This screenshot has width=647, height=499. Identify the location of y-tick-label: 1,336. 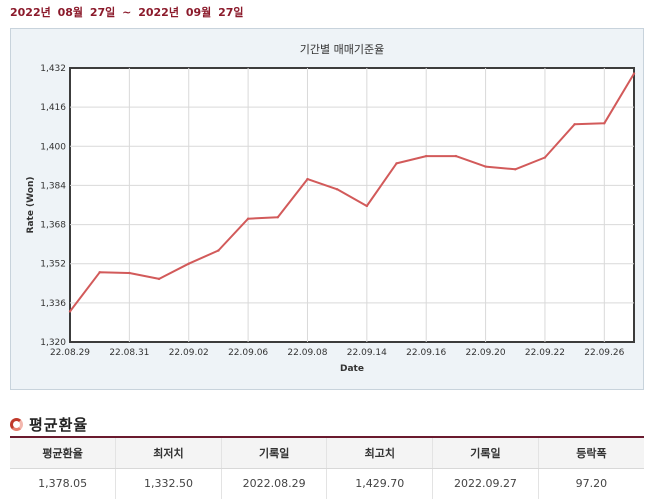
(53, 304).